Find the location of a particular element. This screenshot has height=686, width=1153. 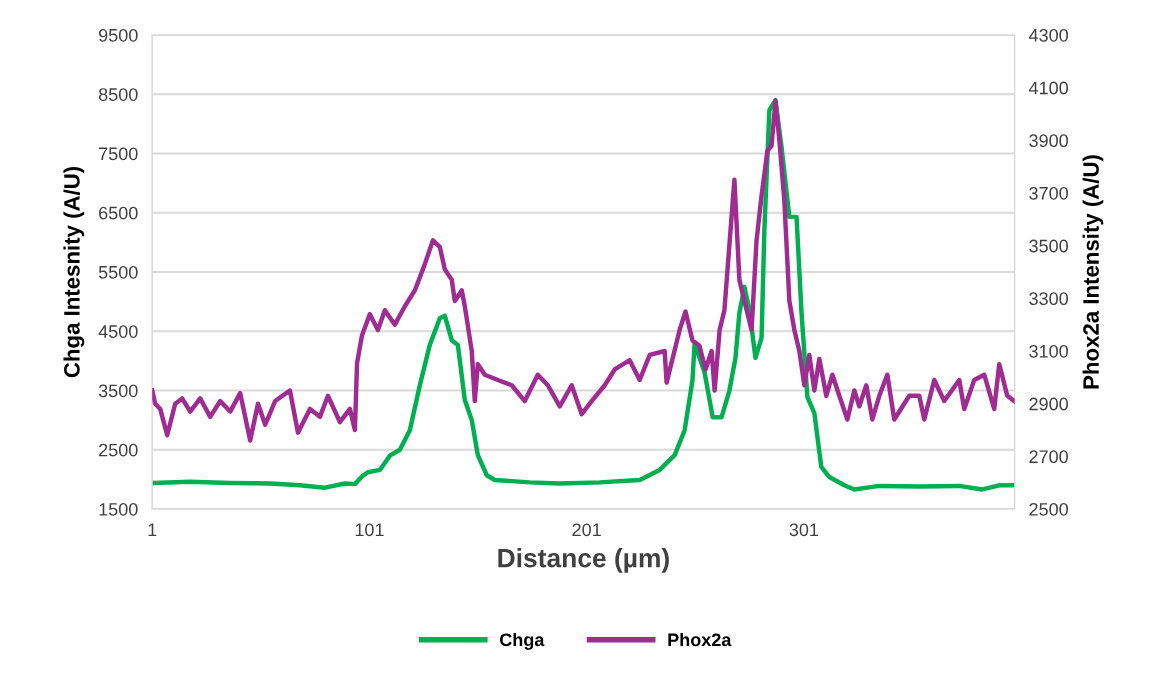

y2-tick-label: 3300 is located at coordinates (1048, 299).